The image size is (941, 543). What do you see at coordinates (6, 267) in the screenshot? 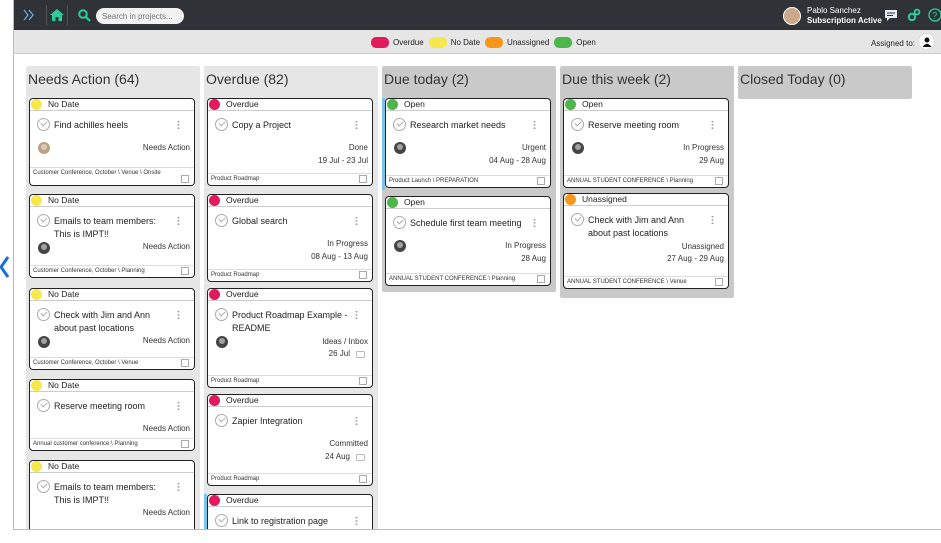
I see `collapse-left-arrow-icon` at bounding box center [6, 267].